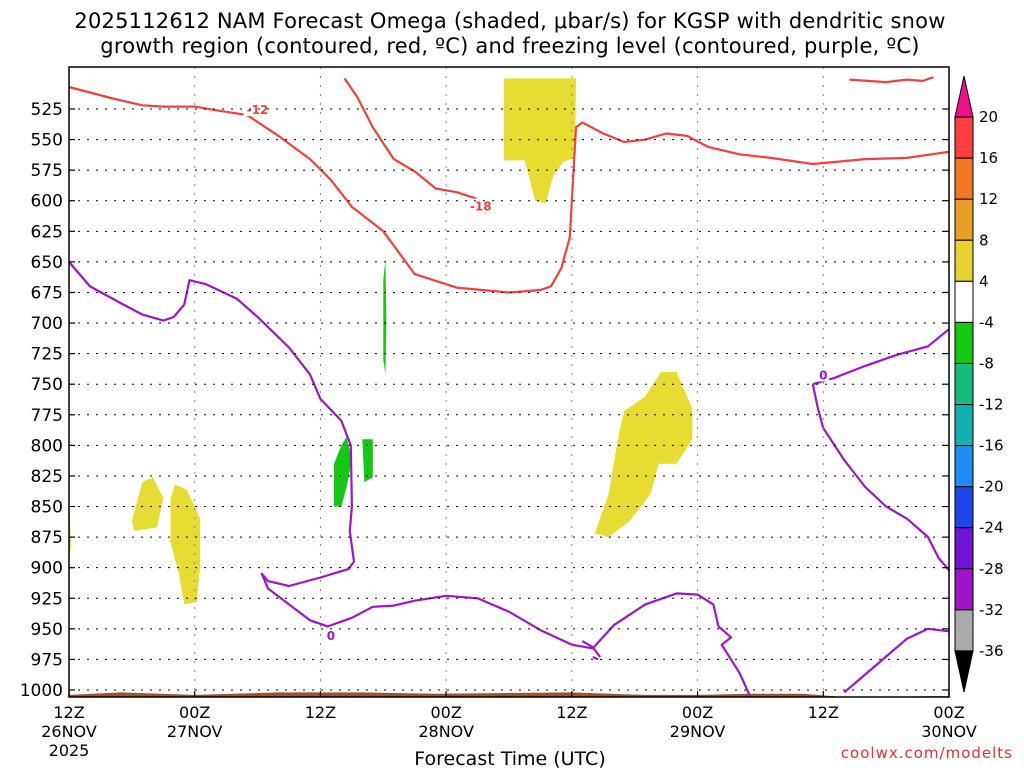 This screenshot has width=1024, height=772. What do you see at coordinates (986, 322) in the screenshot?
I see `colorbar-label-5: -4` at bounding box center [986, 322].